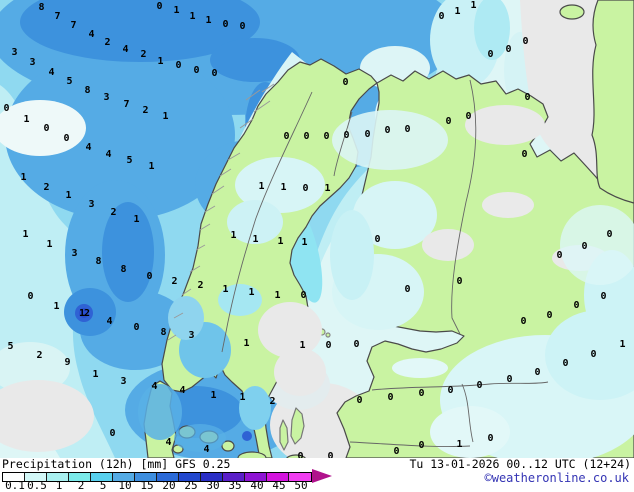 The width and height of the screenshot is (634, 492). I want to click on finland-russia-border, so click(464, 207).